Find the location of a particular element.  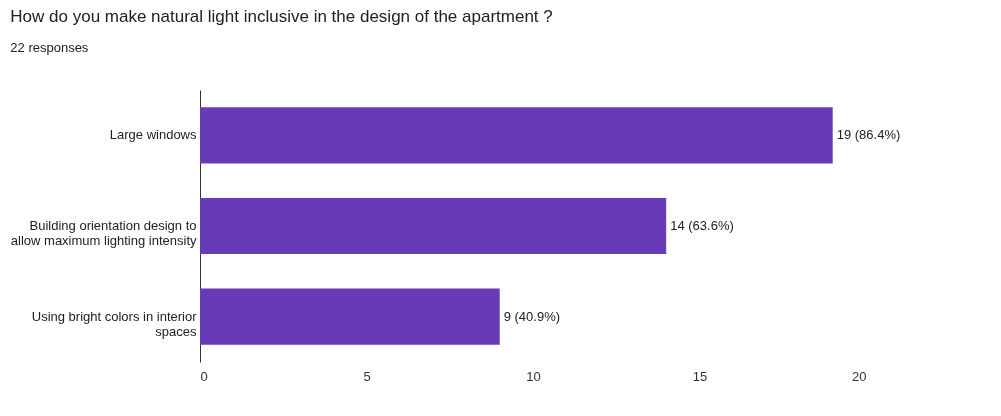

data-label: 19 (86.4%) is located at coordinates (868, 135).